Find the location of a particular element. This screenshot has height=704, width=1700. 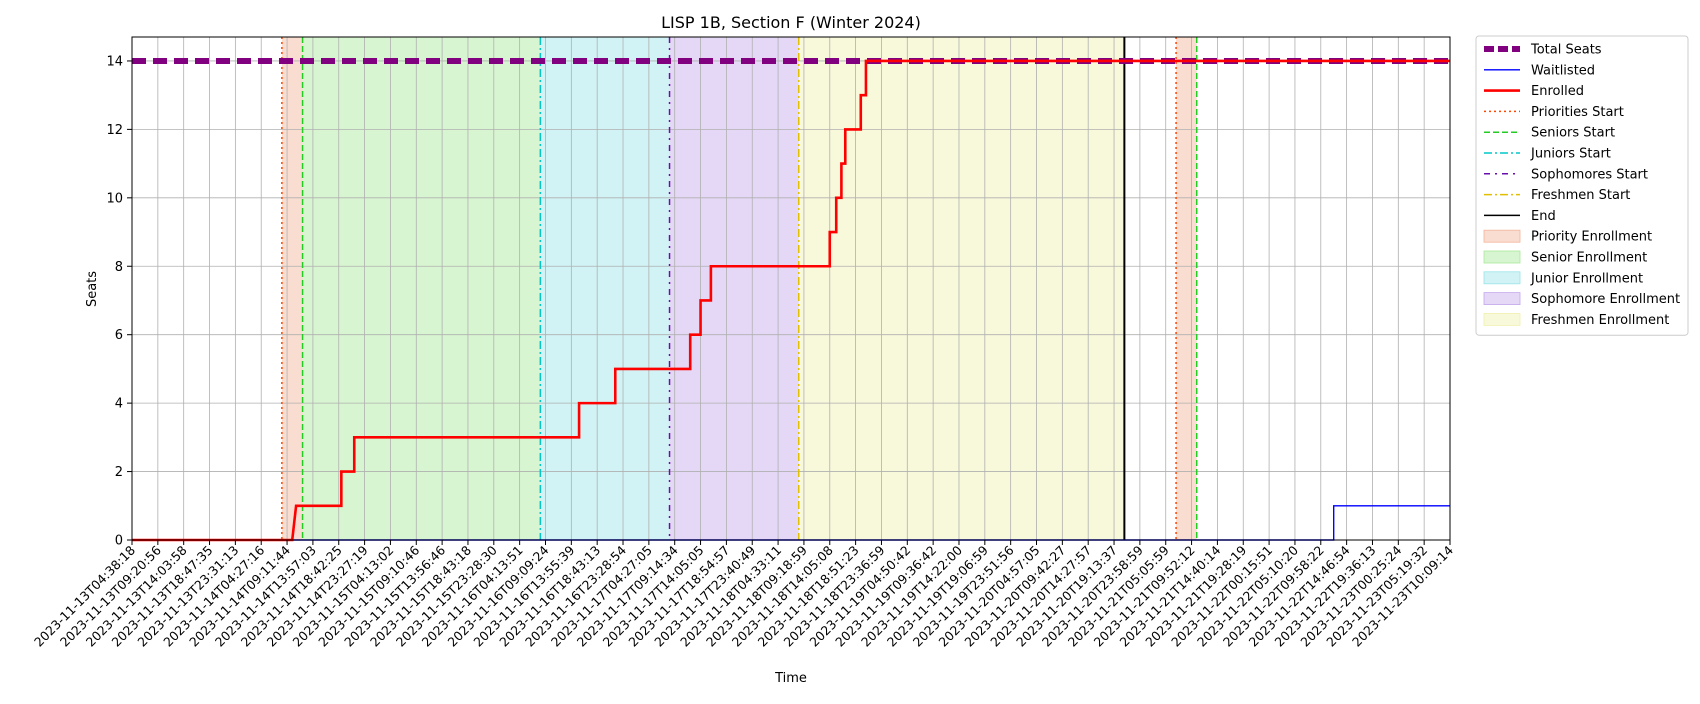

y-tick-label: 10 is located at coordinates (114, 198).